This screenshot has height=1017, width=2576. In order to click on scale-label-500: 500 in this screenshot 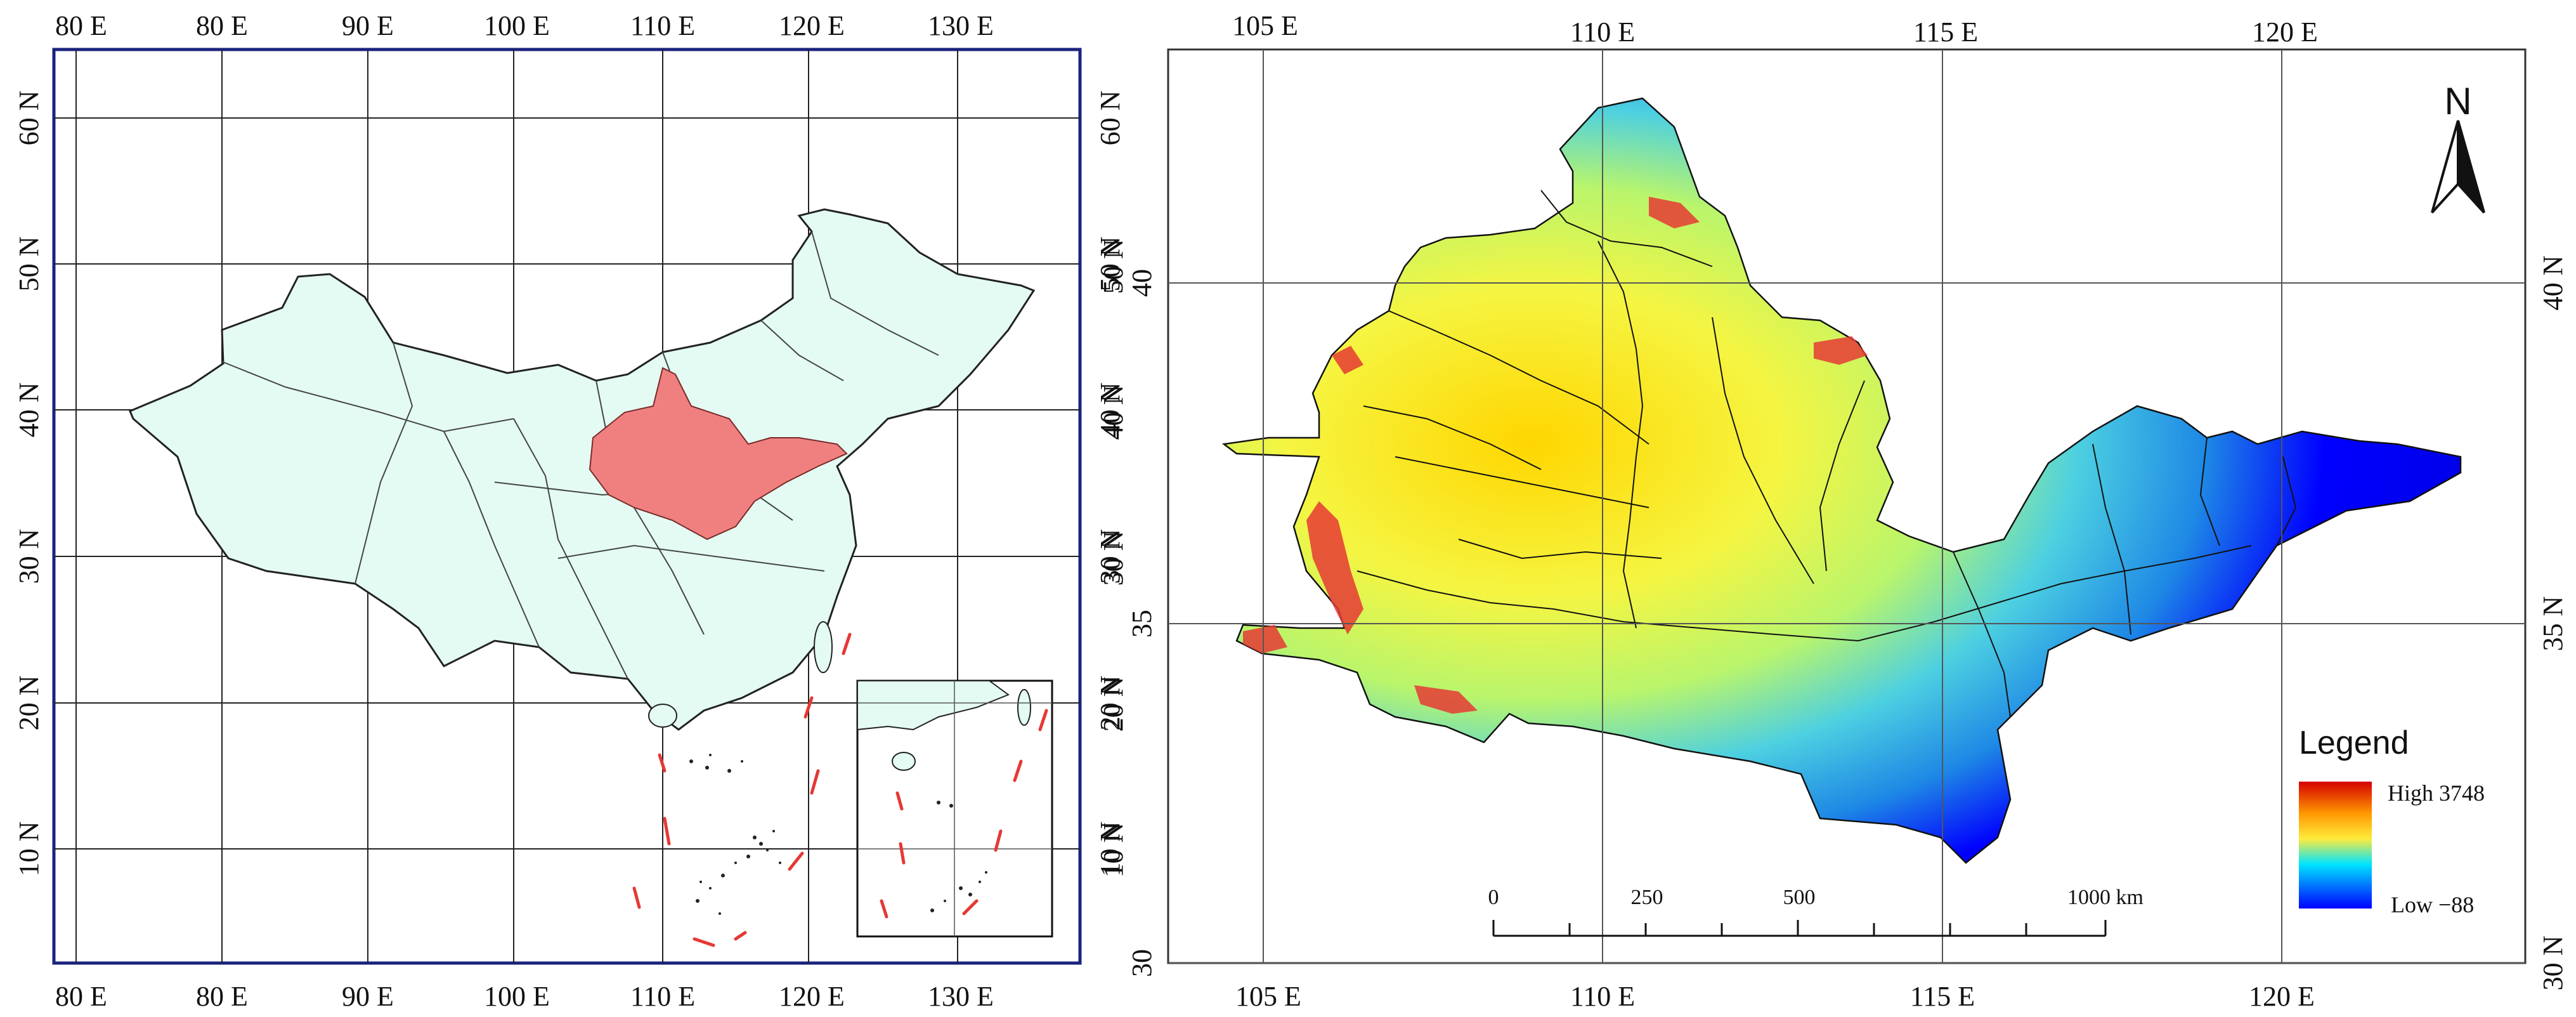, I will do `click(1800, 897)`.